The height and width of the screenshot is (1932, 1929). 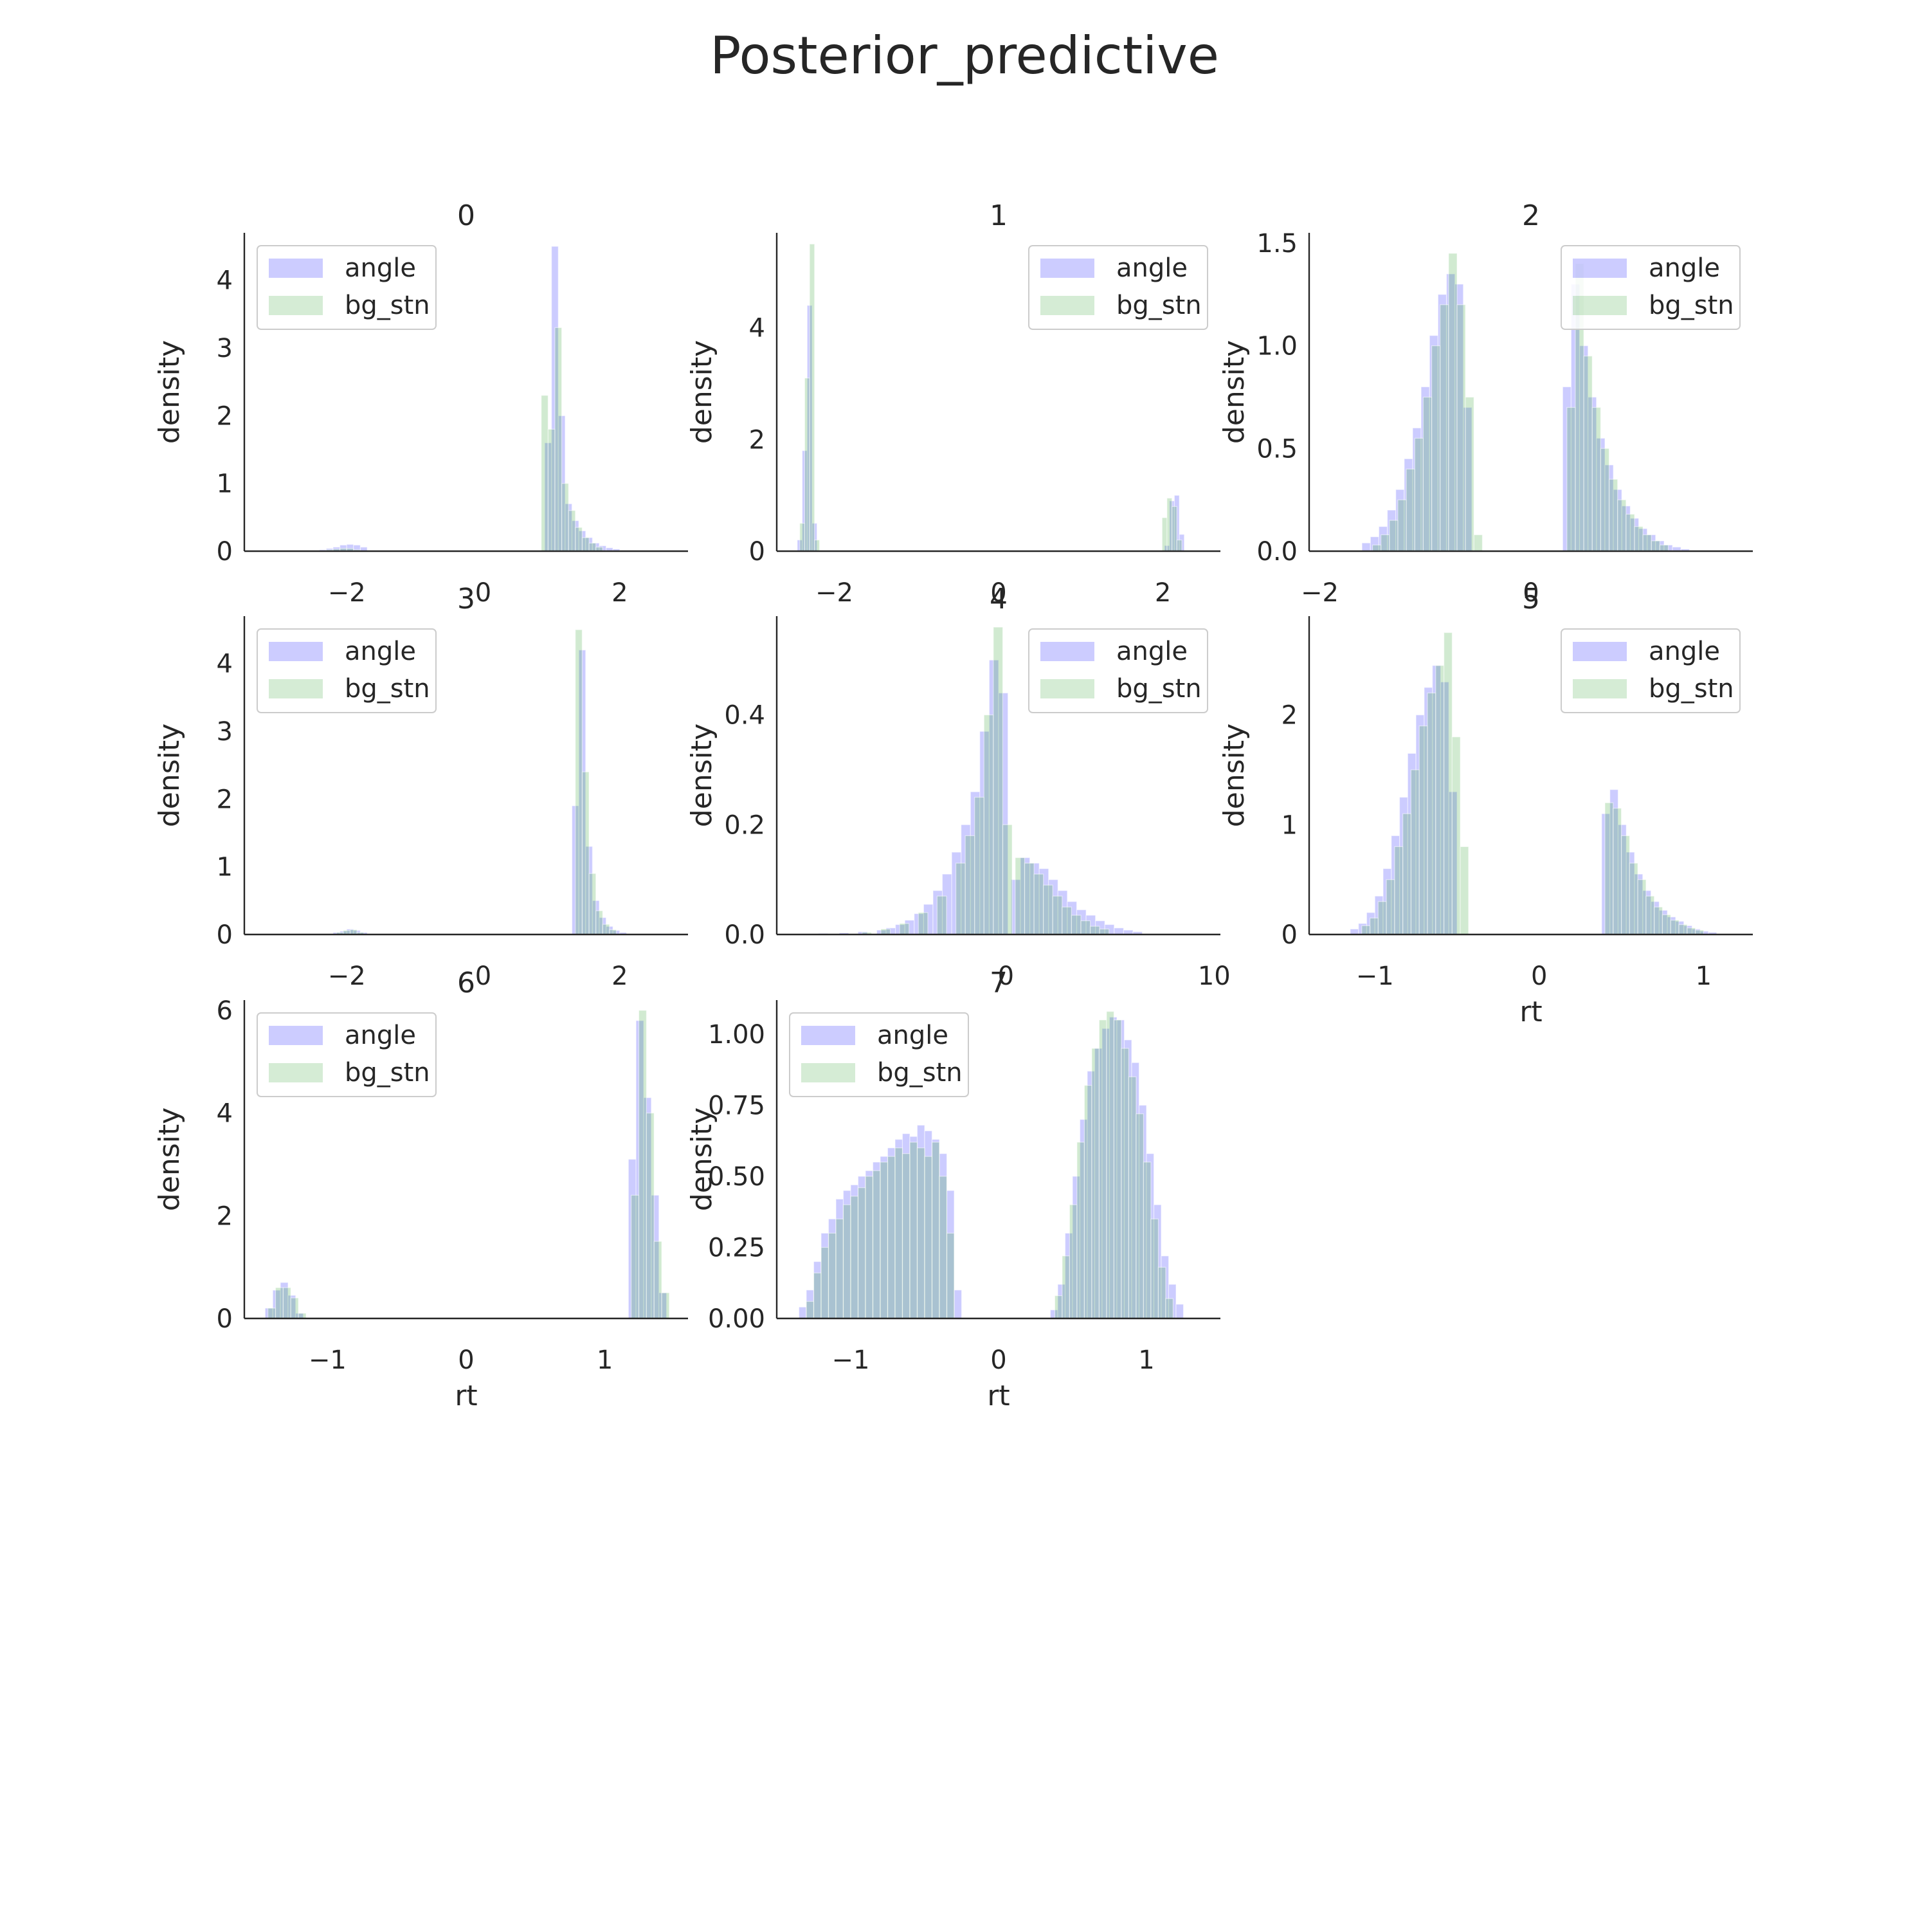 What do you see at coordinates (998, 1396) in the screenshot?
I see `x-axis-label: rt` at bounding box center [998, 1396].